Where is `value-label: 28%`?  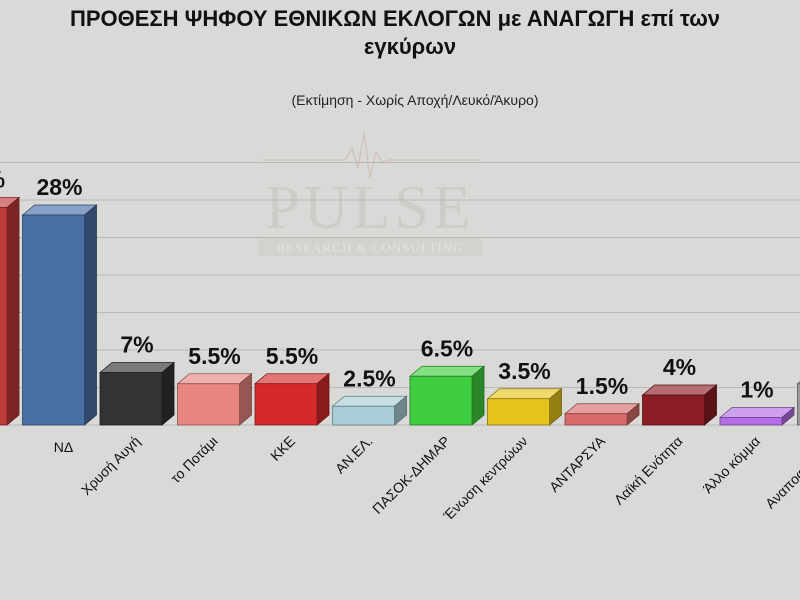
value-label: 28% is located at coordinates (59, 187).